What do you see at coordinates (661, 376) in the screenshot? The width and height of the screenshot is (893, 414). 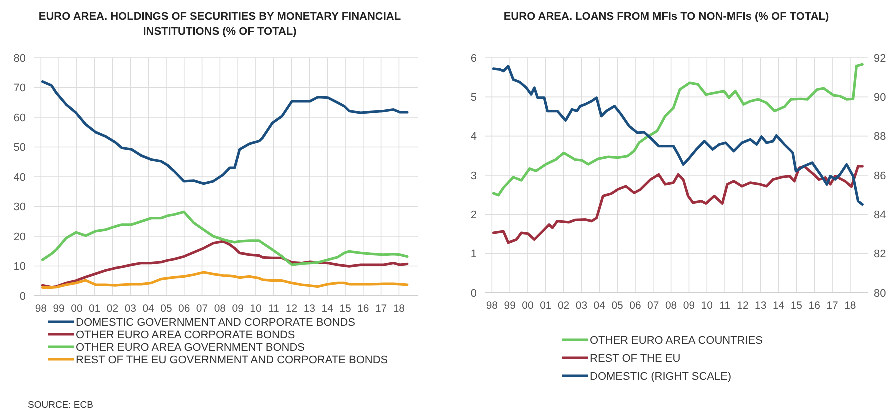 I see `legend-label: DOMESTIC (RIGHT SCALE)` at bounding box center [661, 376].